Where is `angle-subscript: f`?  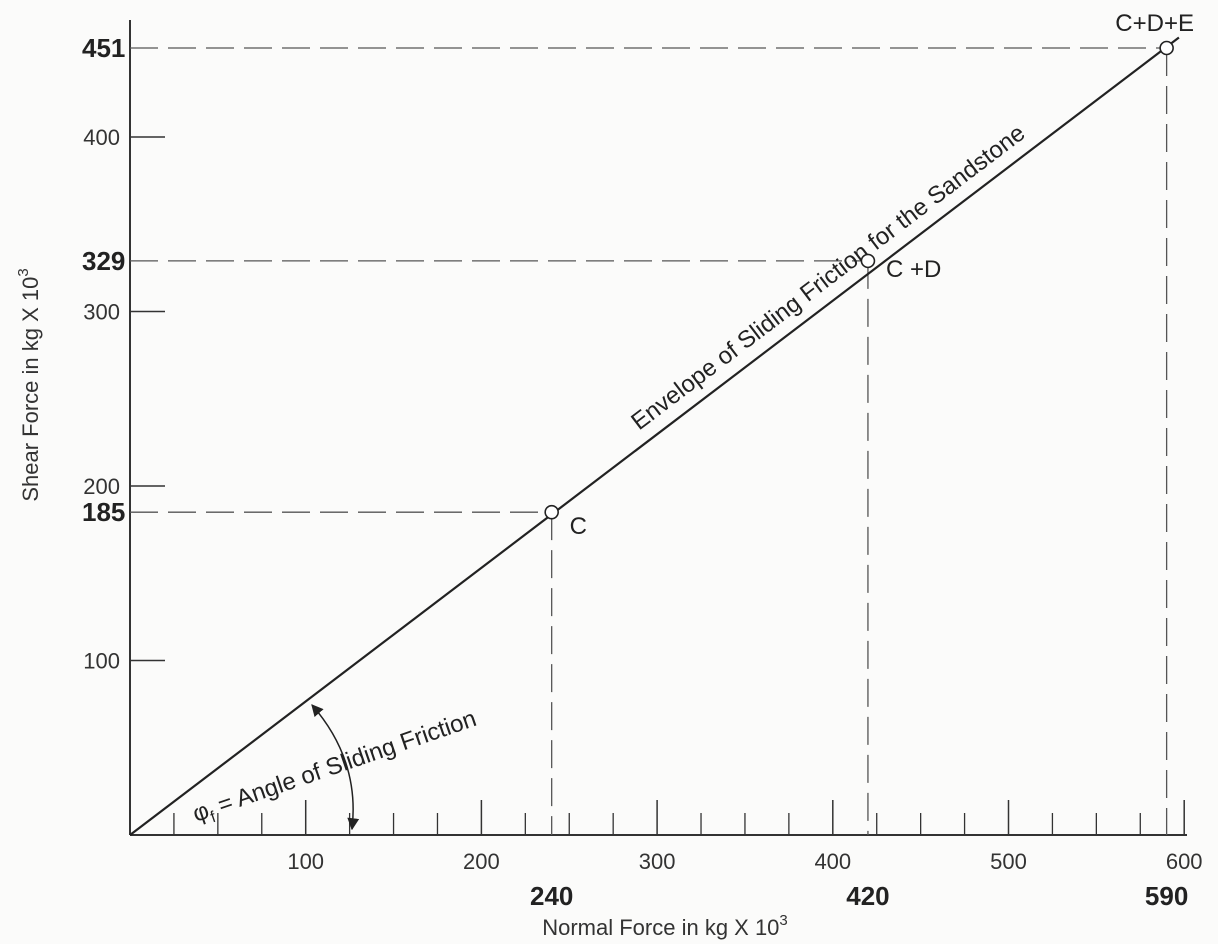
angle-subscript: f is located at coordinates (213, 818).